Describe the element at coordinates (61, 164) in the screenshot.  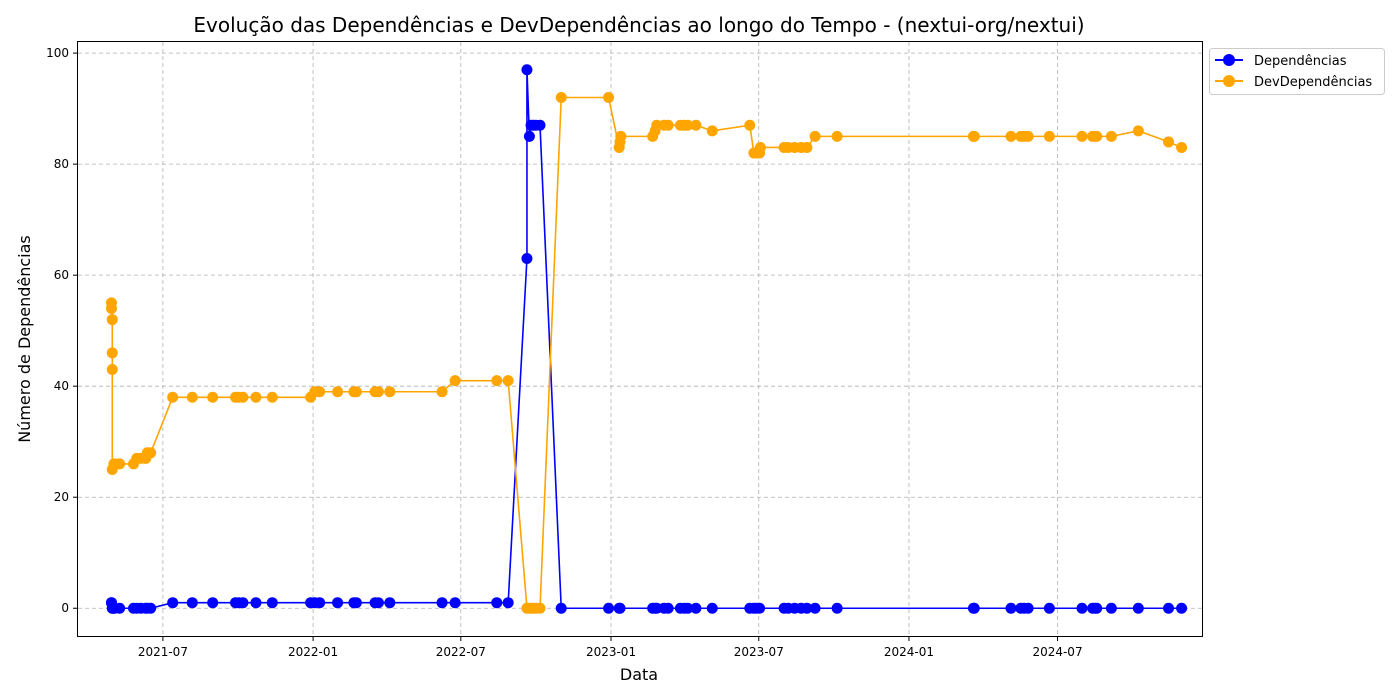
I see `y-tick-label: 80` at that location.